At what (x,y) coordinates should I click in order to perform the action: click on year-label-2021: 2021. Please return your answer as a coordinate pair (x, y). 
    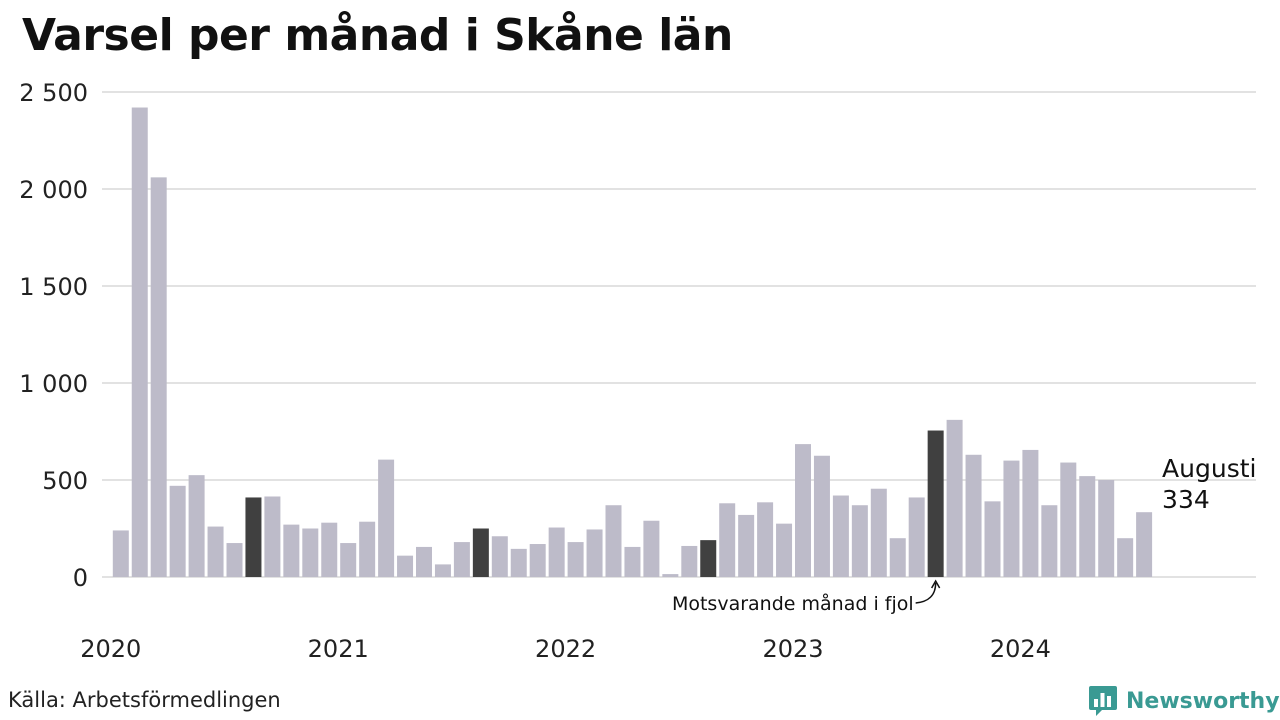
    Looking at the image, I should click on (338, 649).